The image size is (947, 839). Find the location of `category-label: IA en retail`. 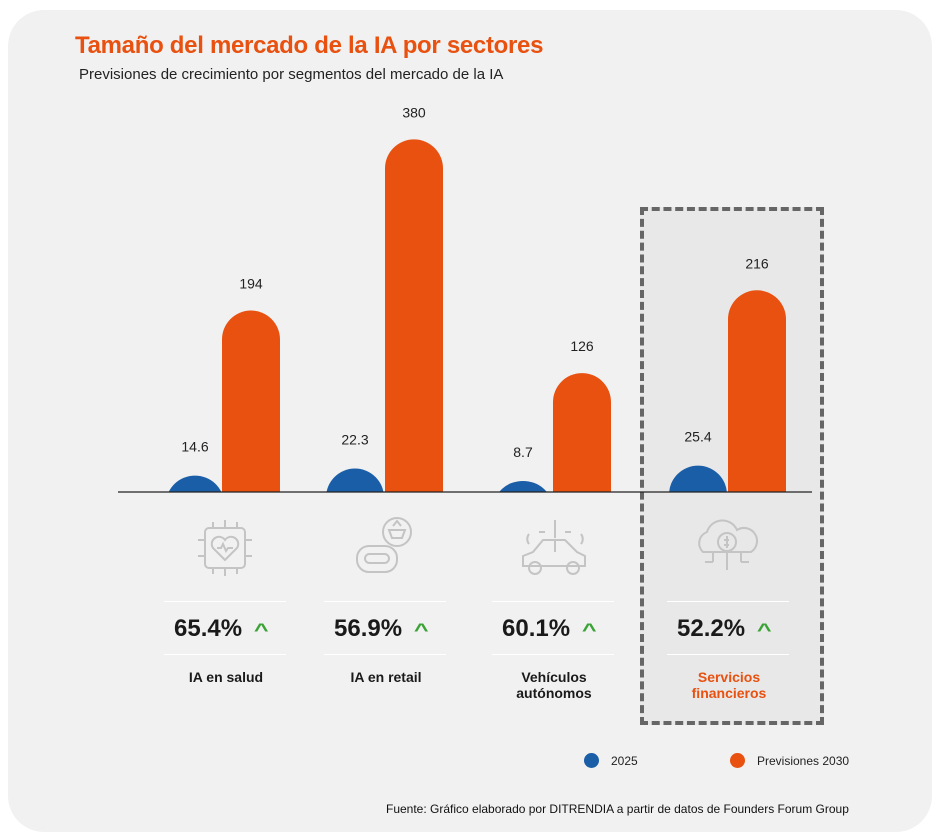

category-label: IA en retail is located at coordinates (386, 677).